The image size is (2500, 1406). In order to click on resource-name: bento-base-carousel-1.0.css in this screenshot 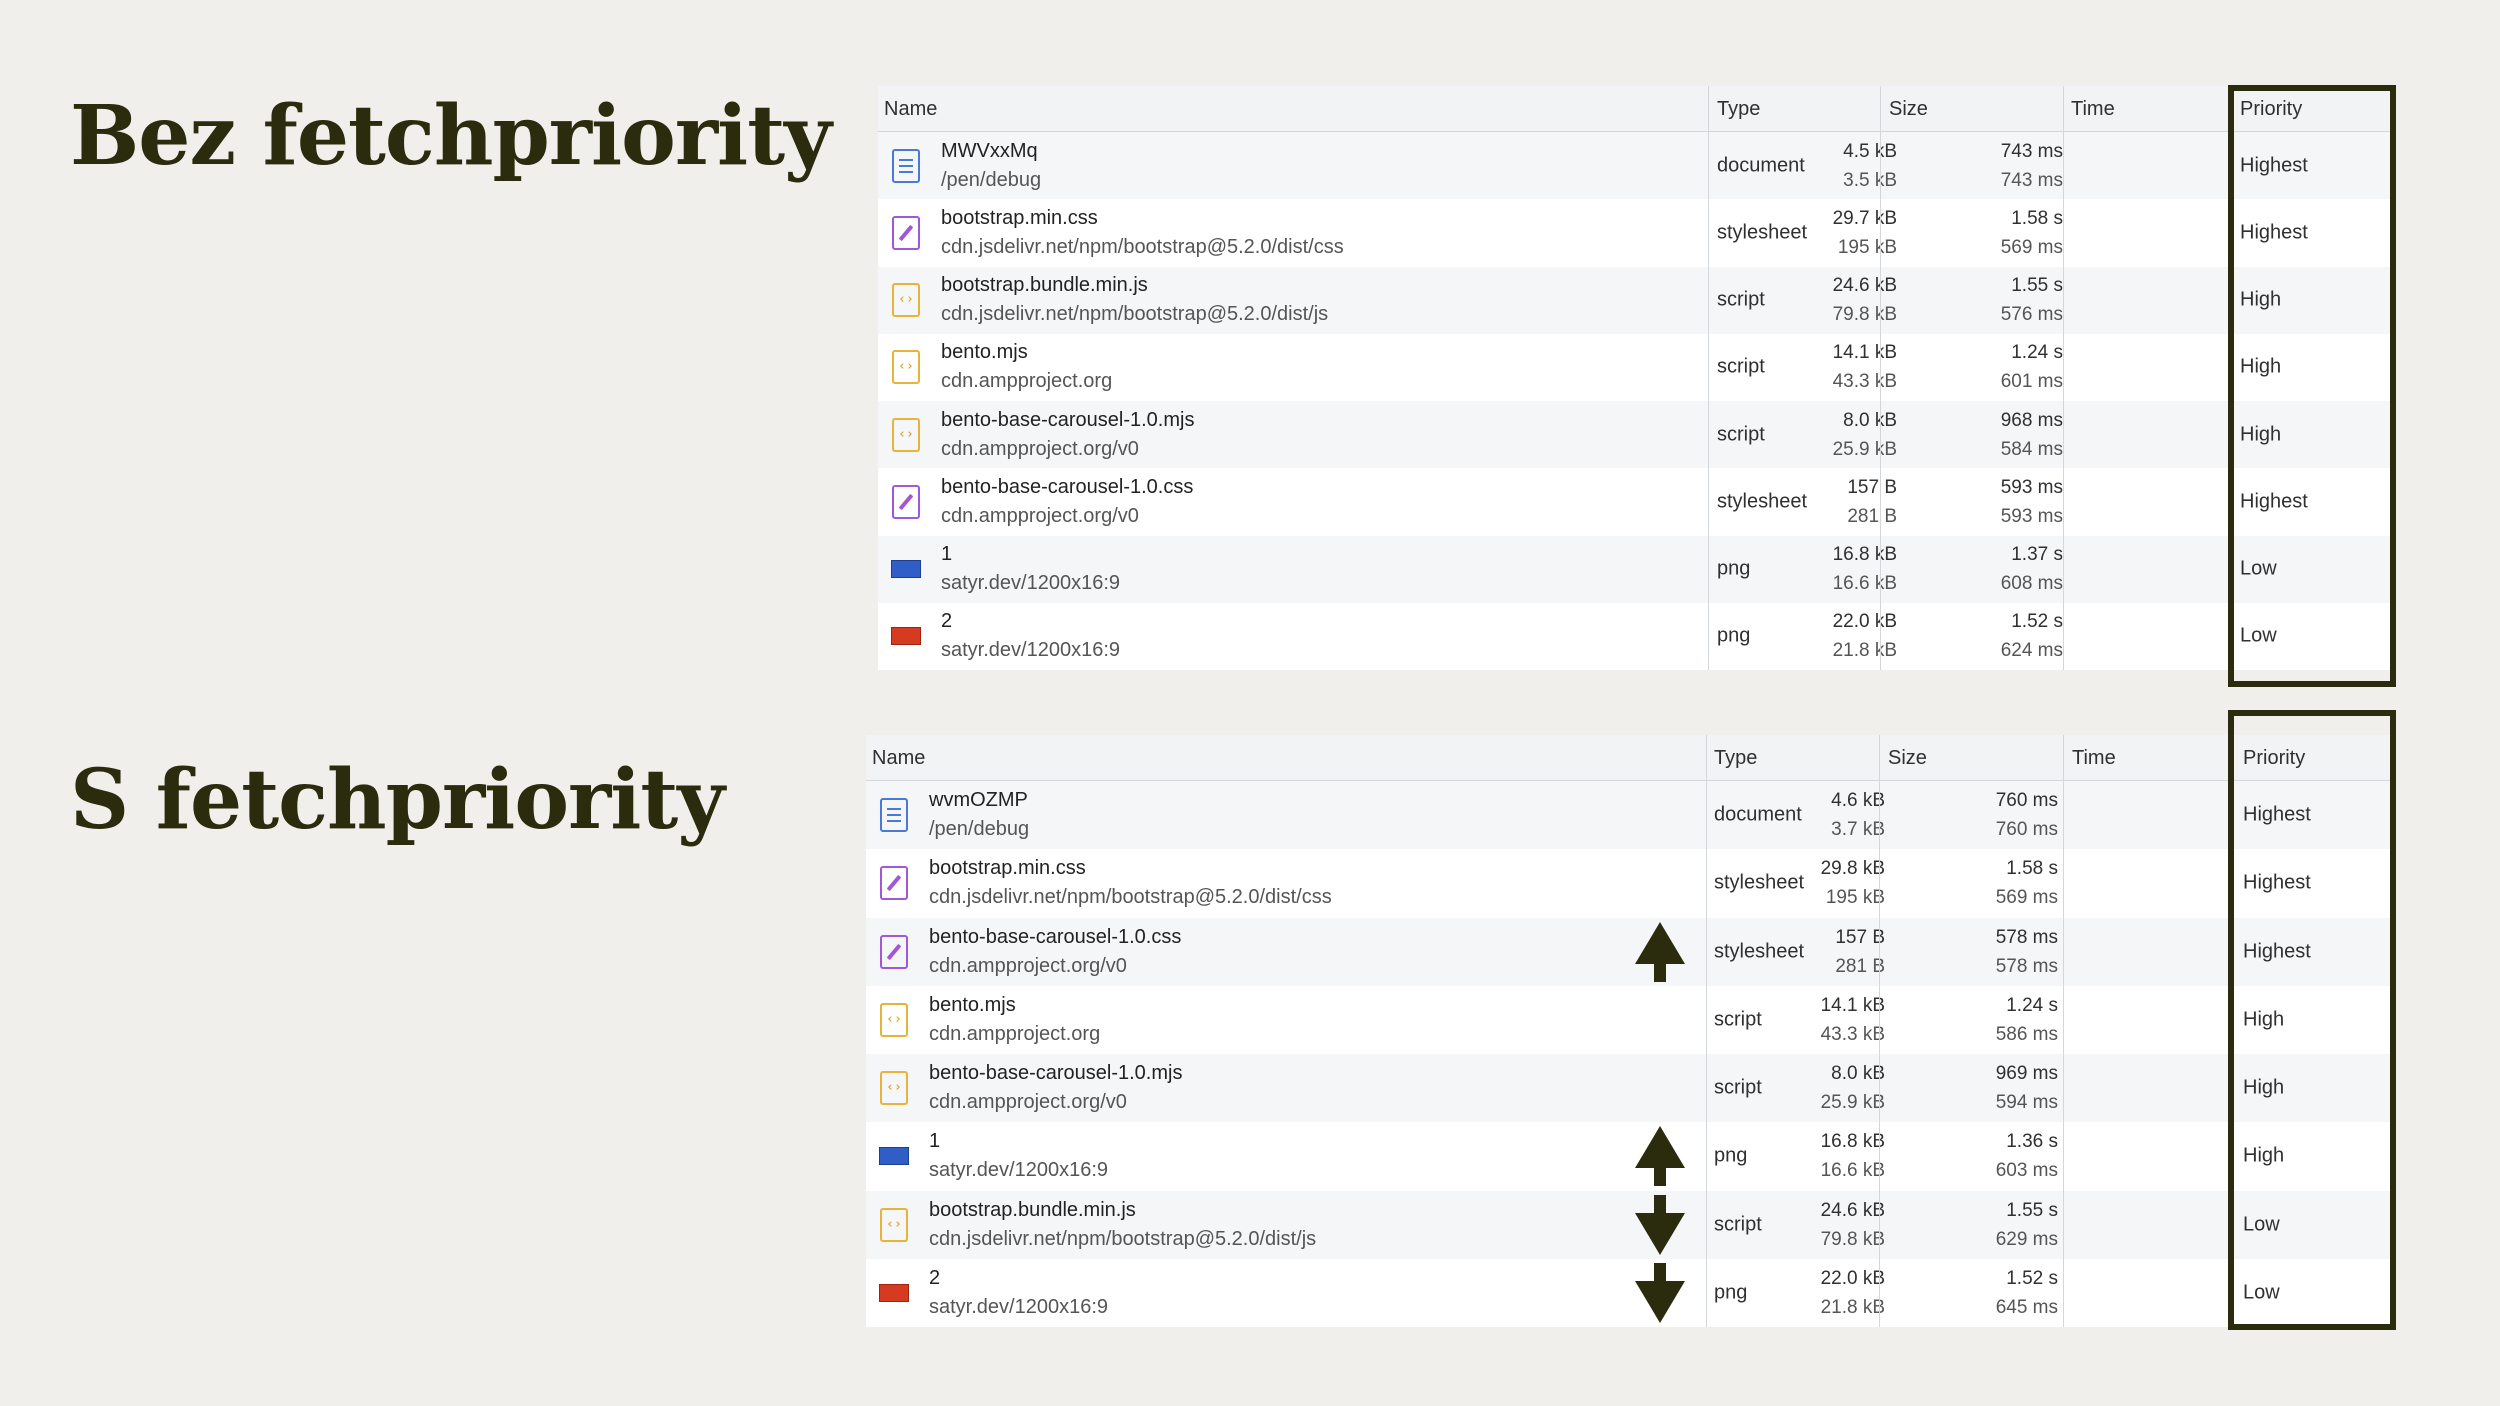, I will do `click(1055, 936)`.